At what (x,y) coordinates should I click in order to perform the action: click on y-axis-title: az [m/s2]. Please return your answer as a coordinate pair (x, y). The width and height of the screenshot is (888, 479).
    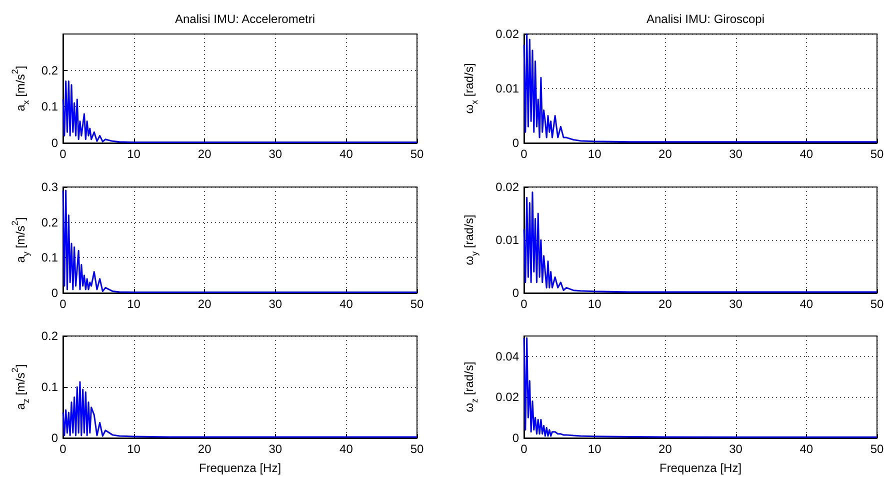
    Looking at the image, I should click on (20, 387).